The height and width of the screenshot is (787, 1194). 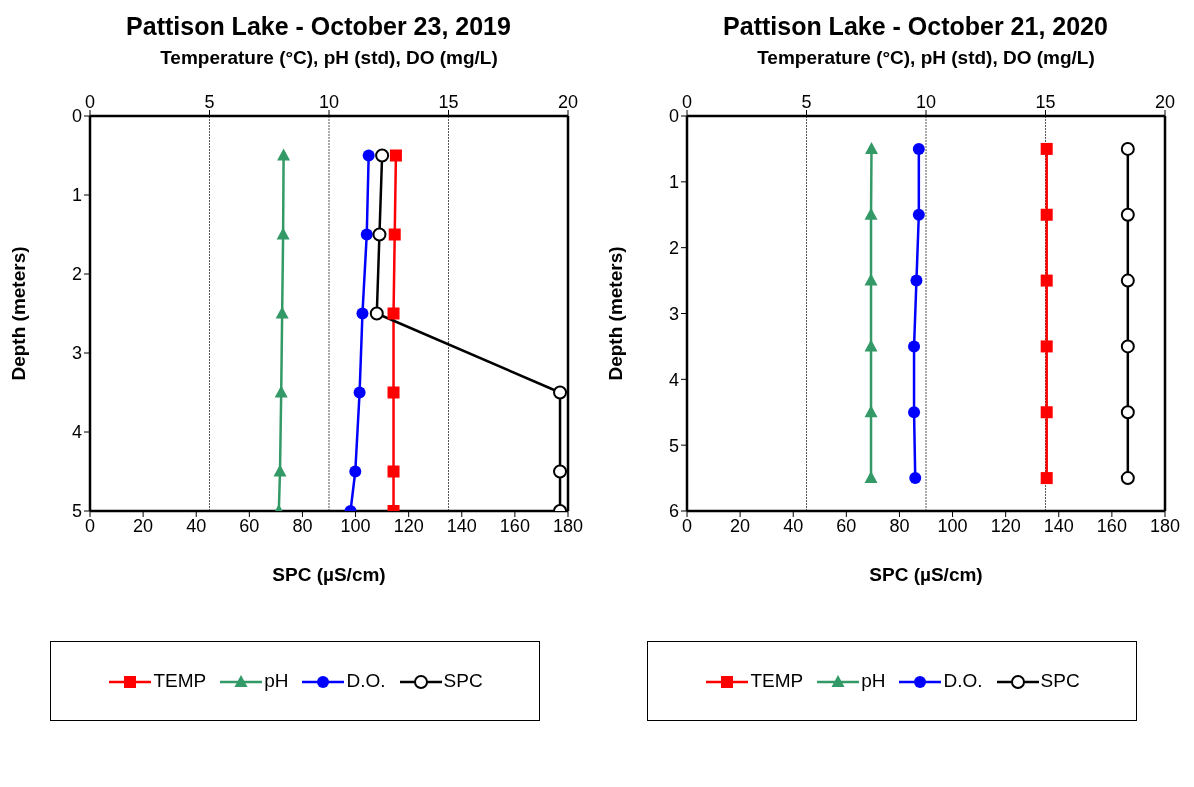 I want to click on chart-title: Pattison Lake - October 23, 2019, so click(x=318, y=26).